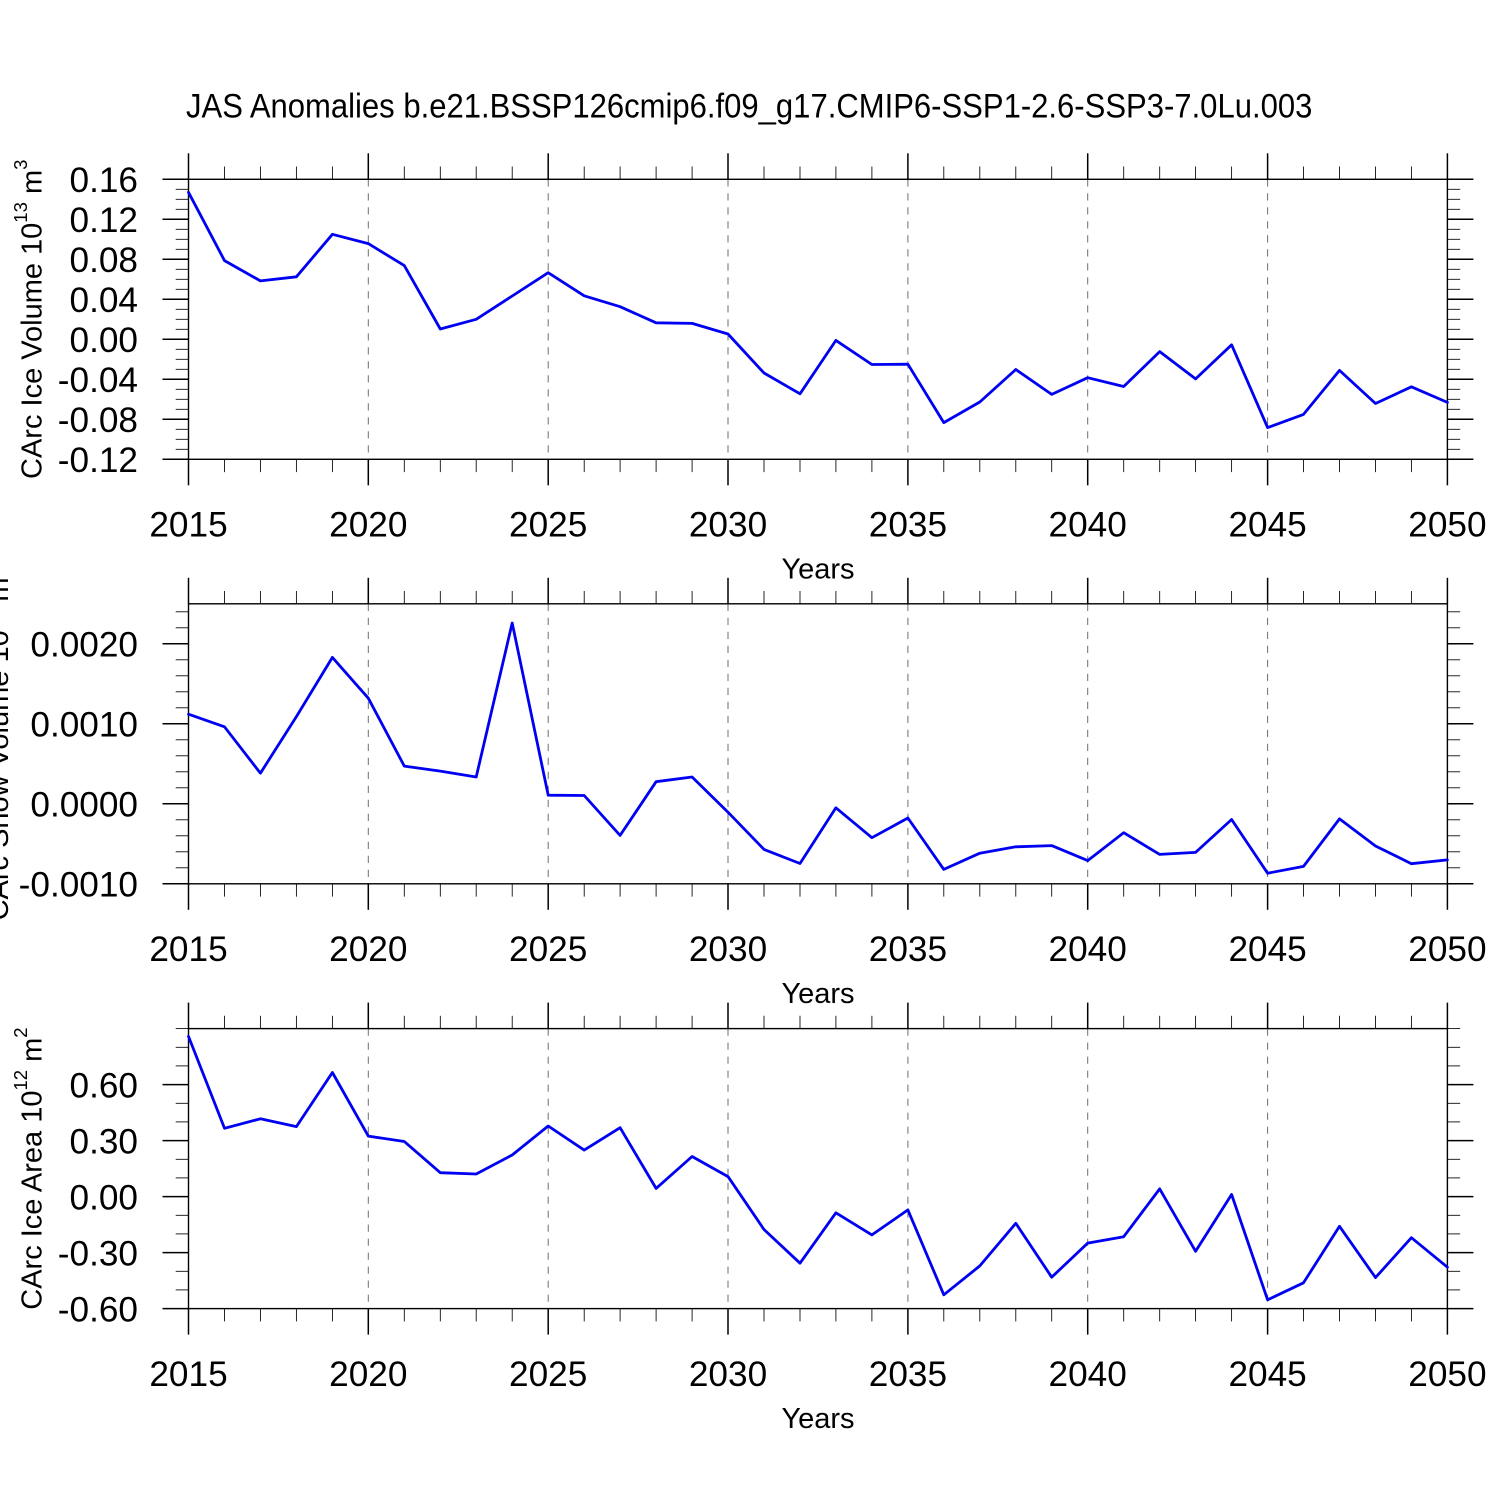  I want to click on svg-text: 0.04, so click(104, 300).